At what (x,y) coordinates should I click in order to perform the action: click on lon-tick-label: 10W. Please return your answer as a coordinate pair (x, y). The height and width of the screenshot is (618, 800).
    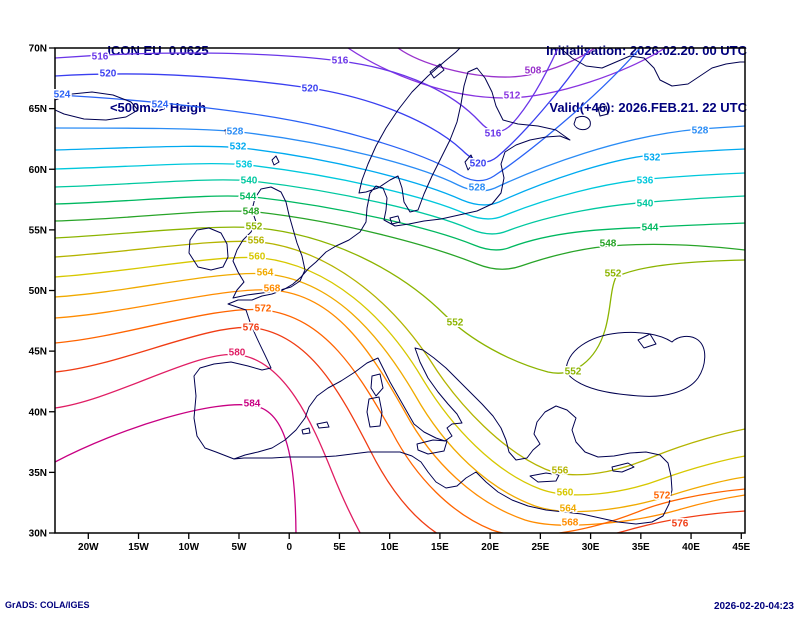
    Looking at the image, I should click on (188, 547).